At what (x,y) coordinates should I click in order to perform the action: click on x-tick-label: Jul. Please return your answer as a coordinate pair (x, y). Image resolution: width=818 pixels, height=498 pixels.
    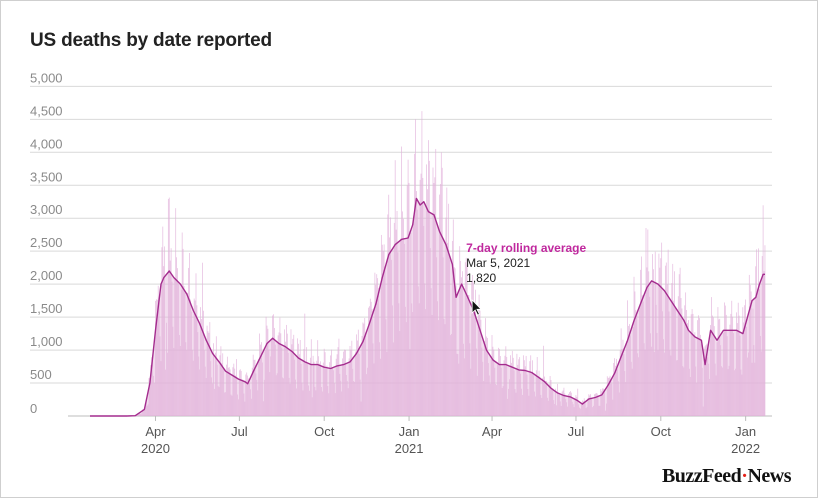
    Looking at the image, I should click on (239, 431).